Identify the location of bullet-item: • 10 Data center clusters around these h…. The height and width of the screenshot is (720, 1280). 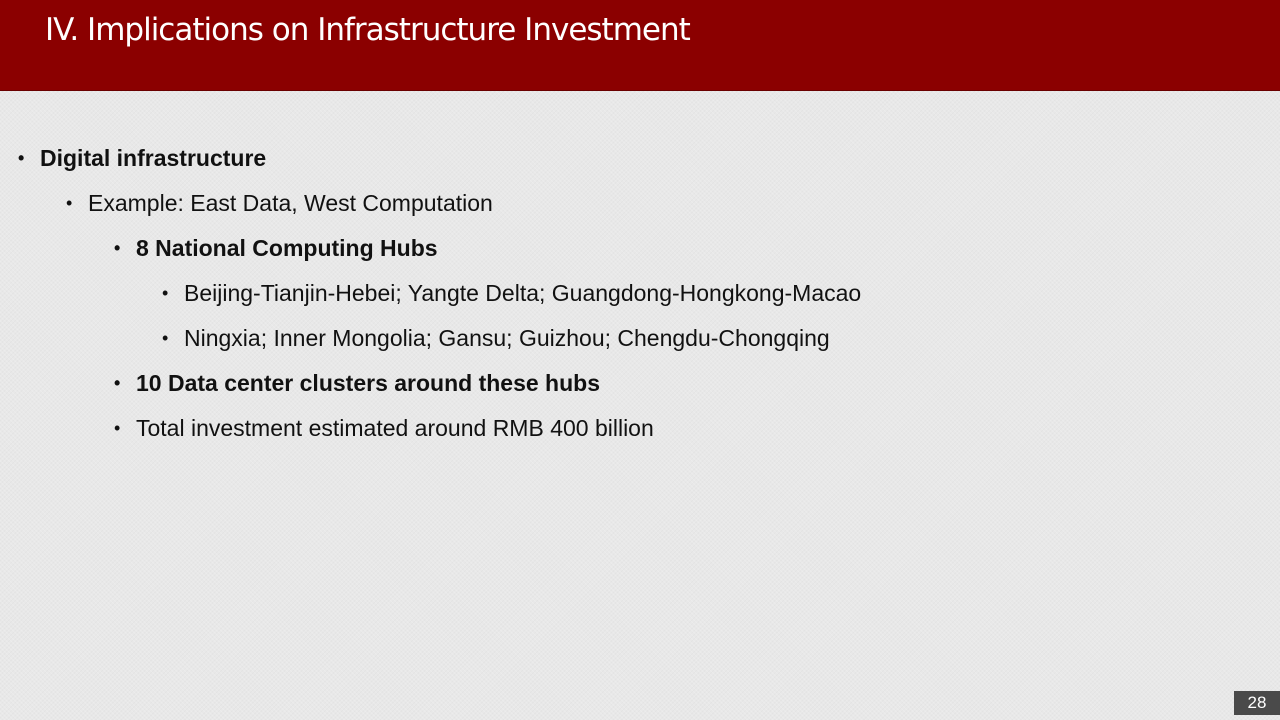
(357, 383).